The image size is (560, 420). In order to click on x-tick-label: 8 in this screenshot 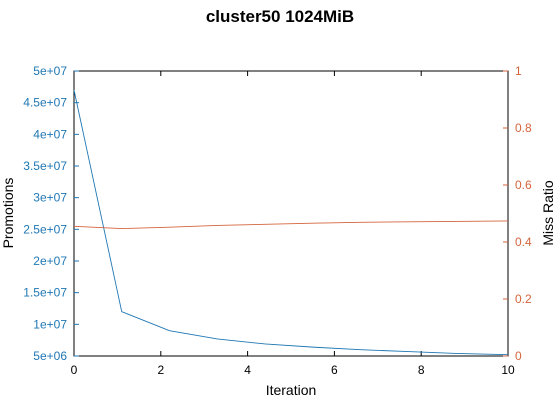, I will do `click(421, 370)`.